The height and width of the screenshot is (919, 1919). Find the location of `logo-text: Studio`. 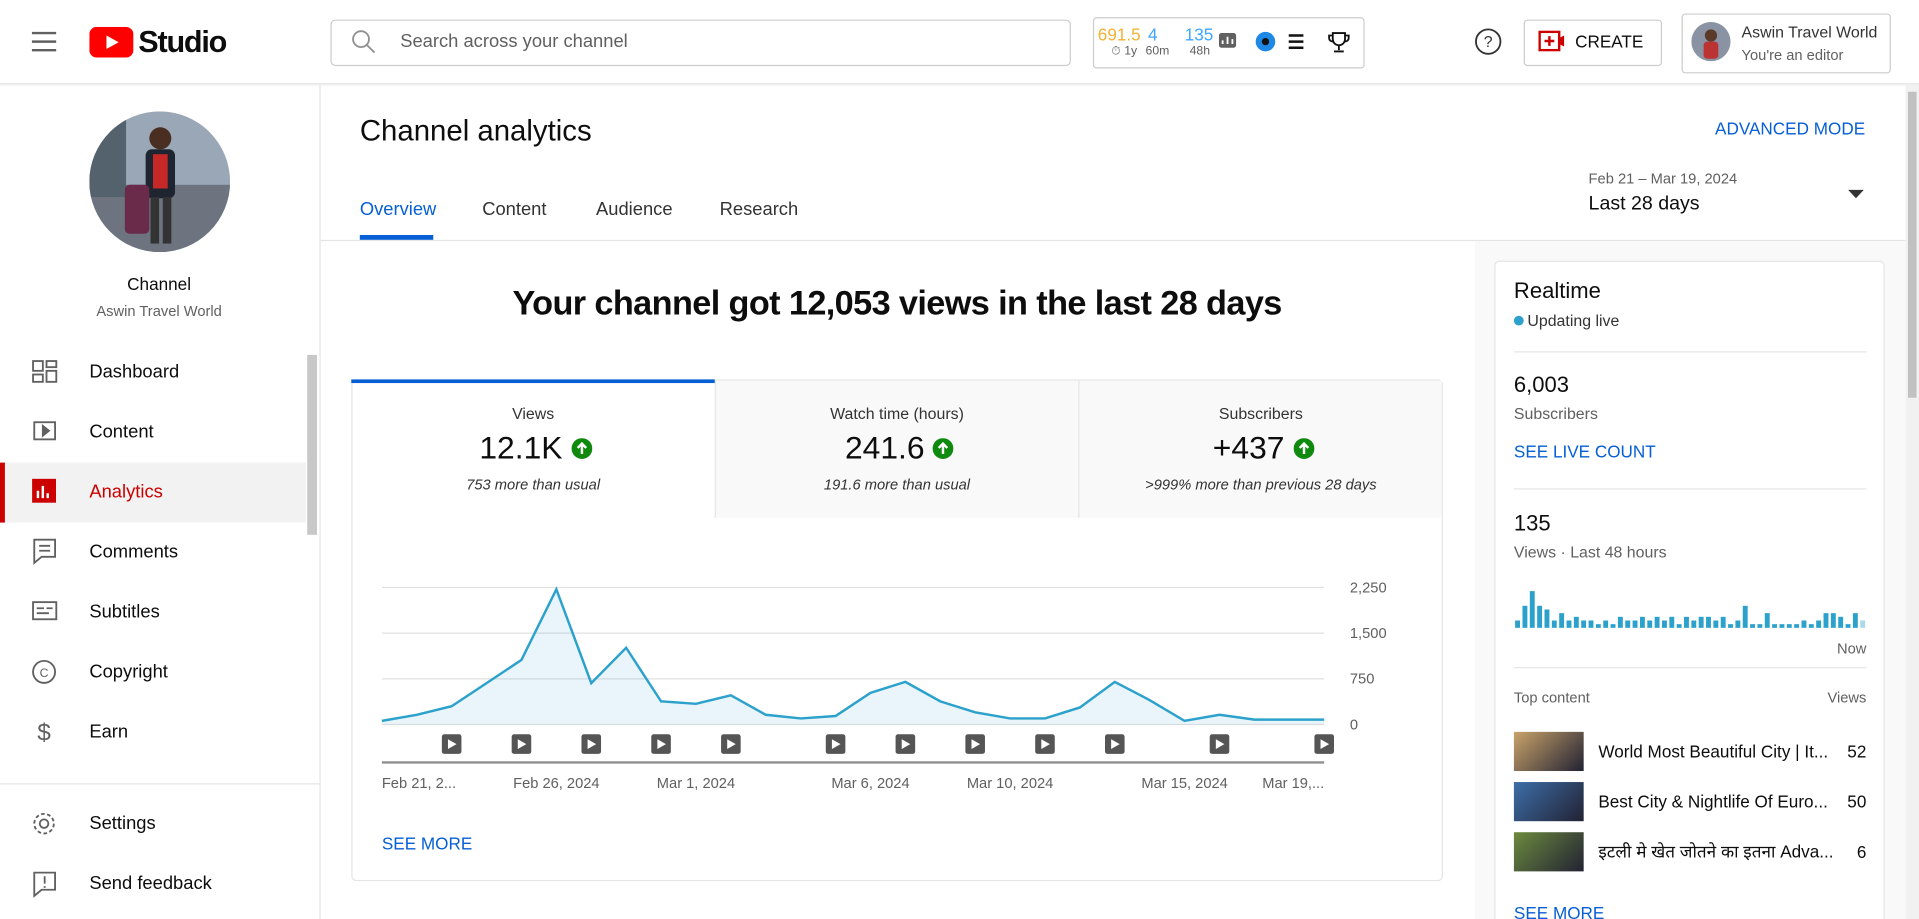

logo-text: Studio is located at coordinates (182, 42).